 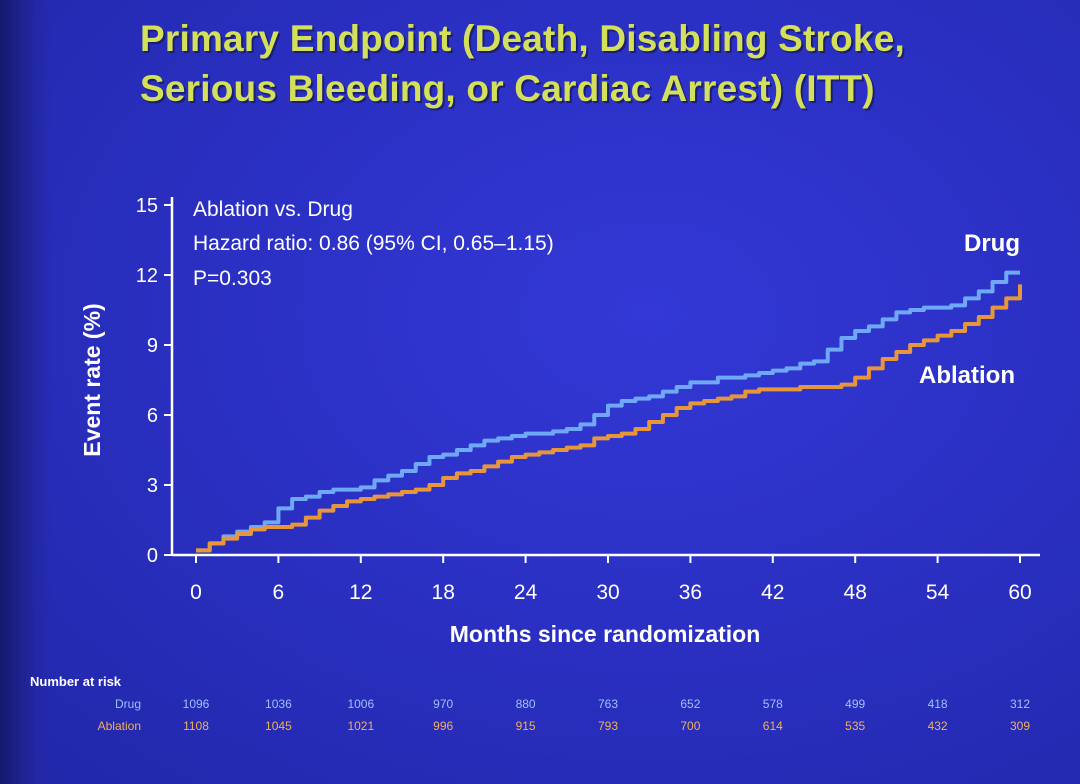 What do you see at coordinates (443, 704) in the screenshot?
I see `risk-value-drug: 970` at bounding box center [443, 704].